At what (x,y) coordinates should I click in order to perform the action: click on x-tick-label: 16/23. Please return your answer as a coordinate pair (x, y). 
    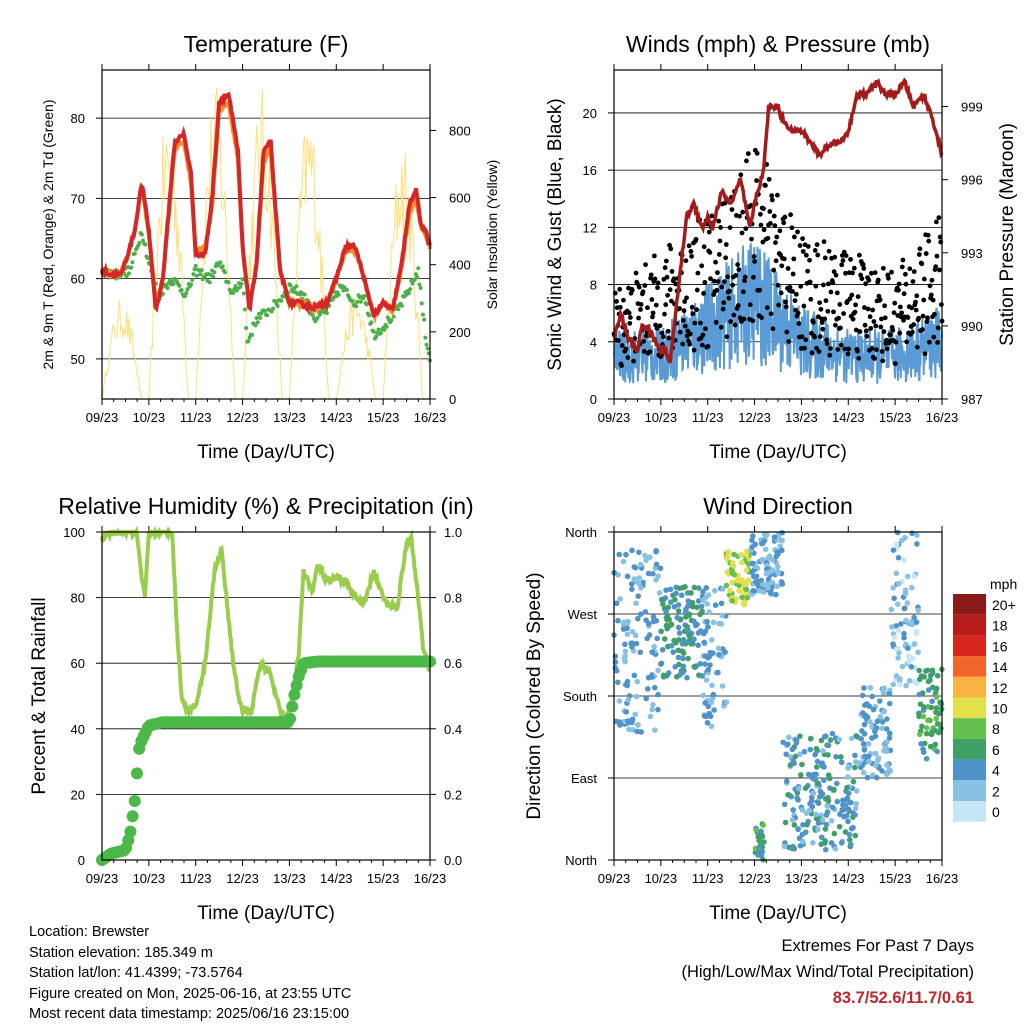
    Looking at the image, I should click on (430, 417).